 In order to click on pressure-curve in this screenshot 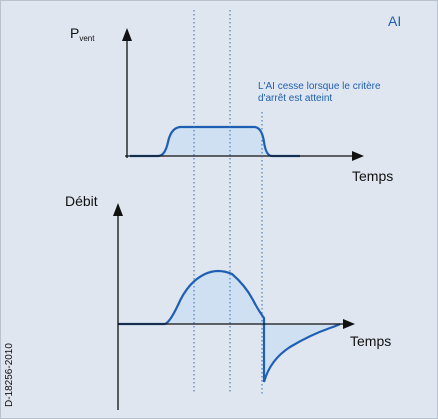, I will do `click(215, 141)`.